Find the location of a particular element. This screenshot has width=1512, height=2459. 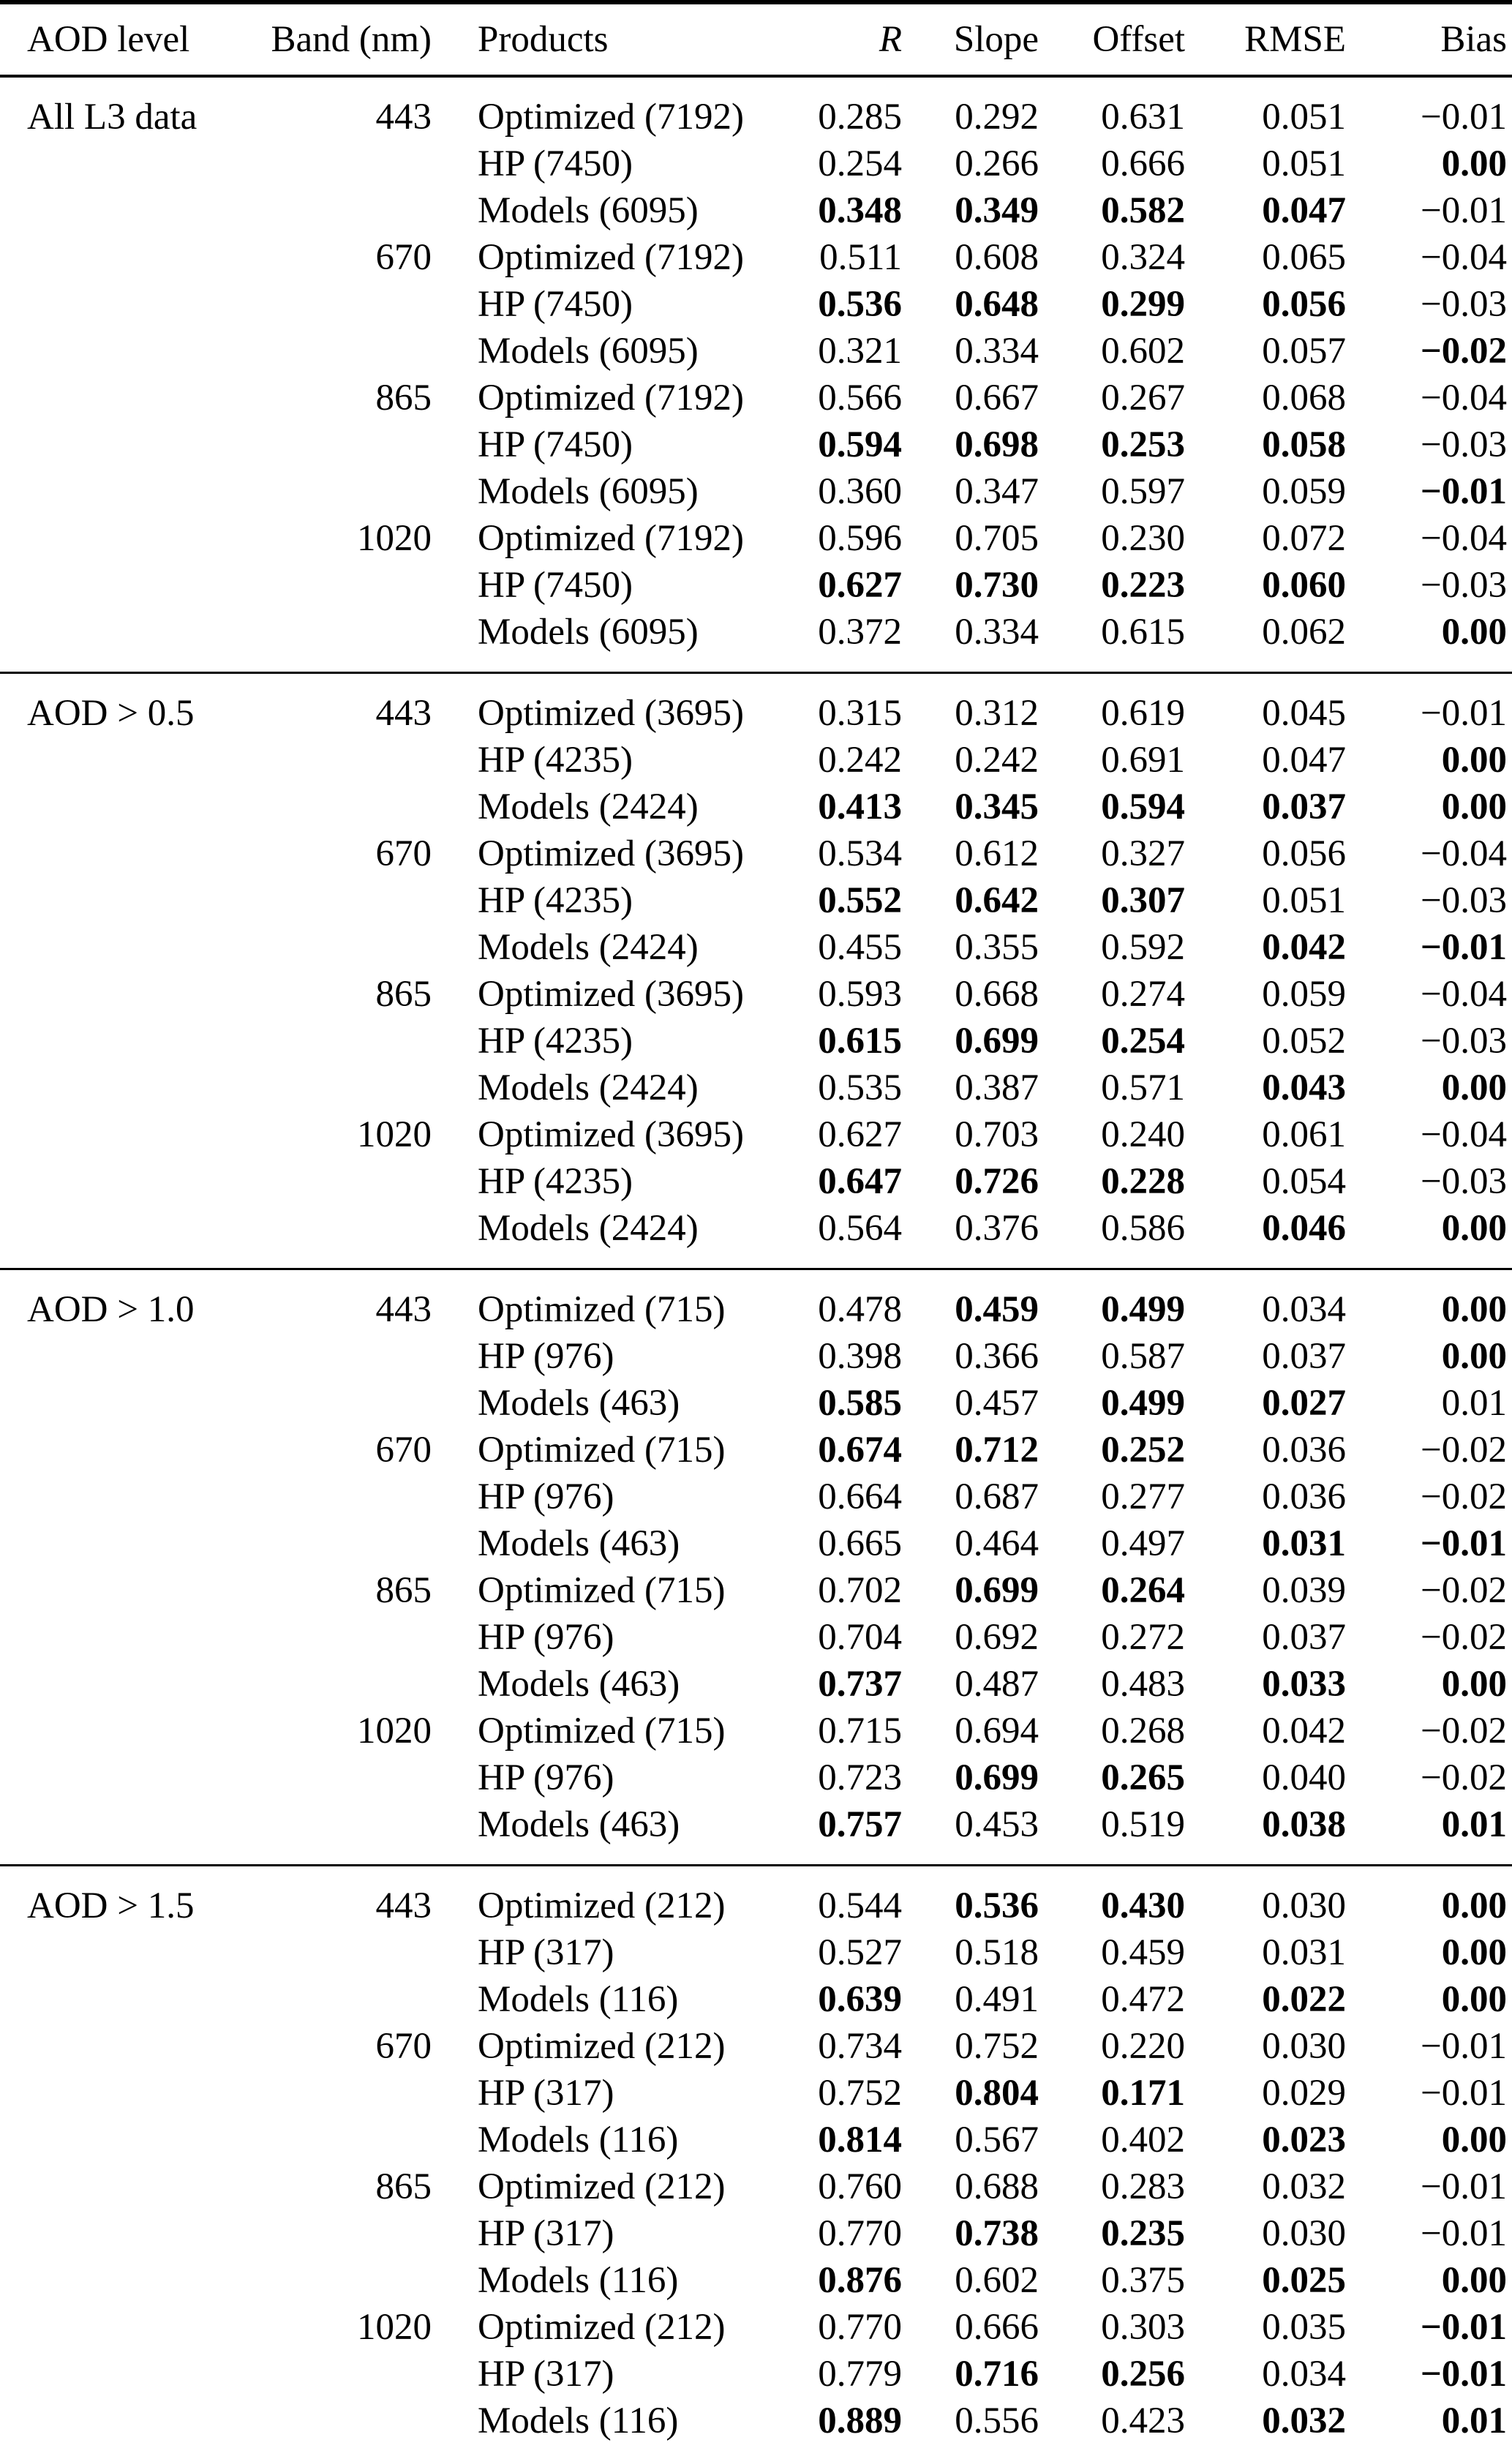

product-cell: Optimized (3695) is located at coordinates (611, 994).